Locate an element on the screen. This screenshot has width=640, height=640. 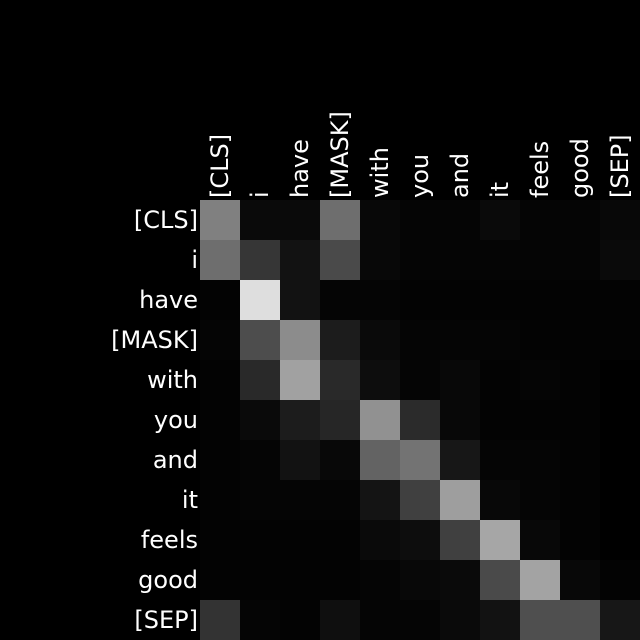
x-tick-label: [MASK] is located at coordinates (340, 154).